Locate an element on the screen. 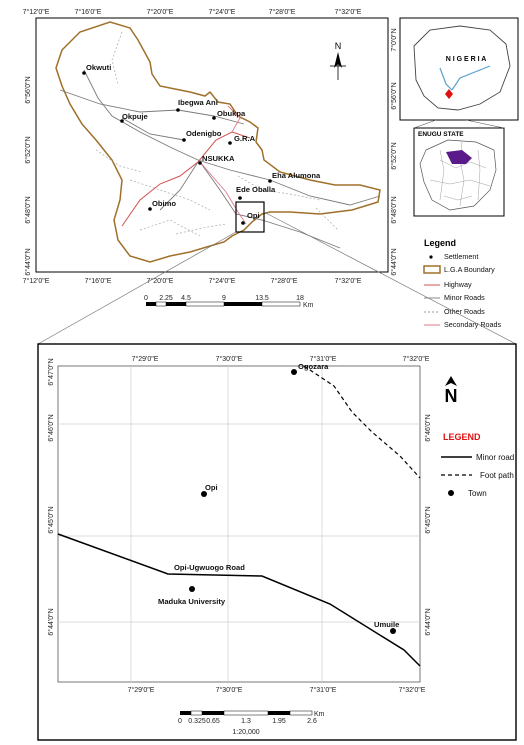 This screenshot has width=524, height=745. scale-tick: 0 is located at coordinates (146, 298).